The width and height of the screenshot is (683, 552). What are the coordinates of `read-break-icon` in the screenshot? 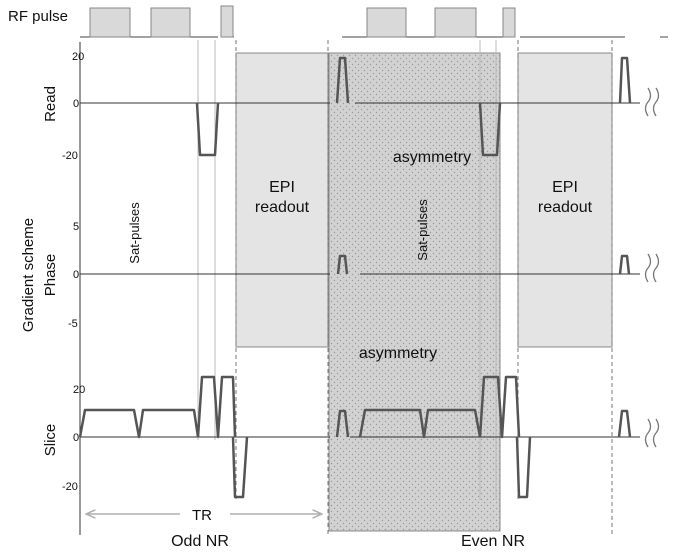 It's located at (652, 102).